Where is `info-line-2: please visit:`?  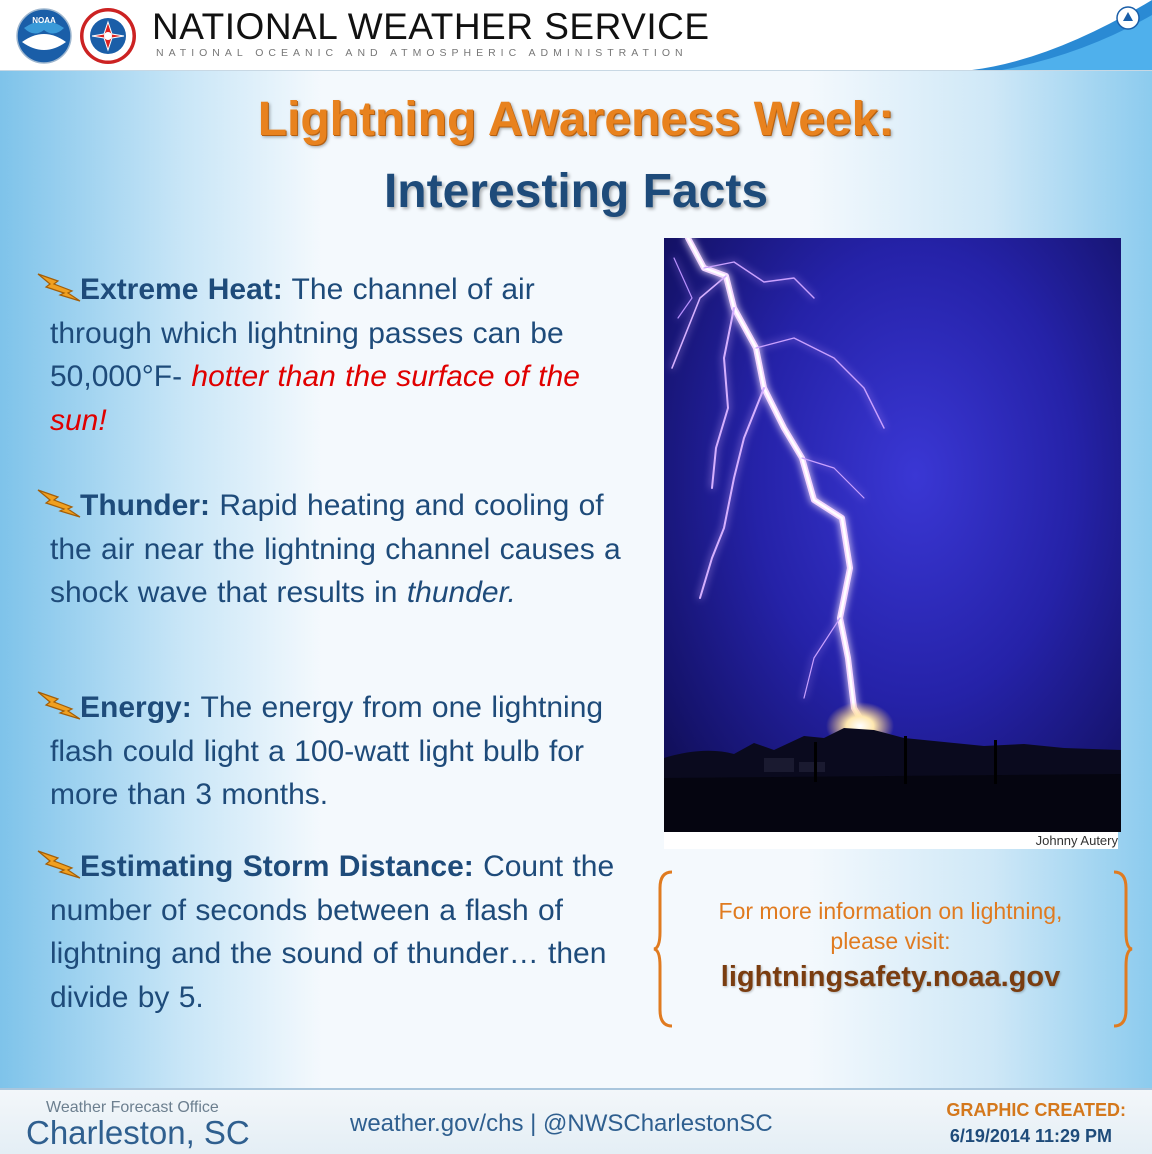
info-line-2: please visit: is located at coordinates (890, 941).